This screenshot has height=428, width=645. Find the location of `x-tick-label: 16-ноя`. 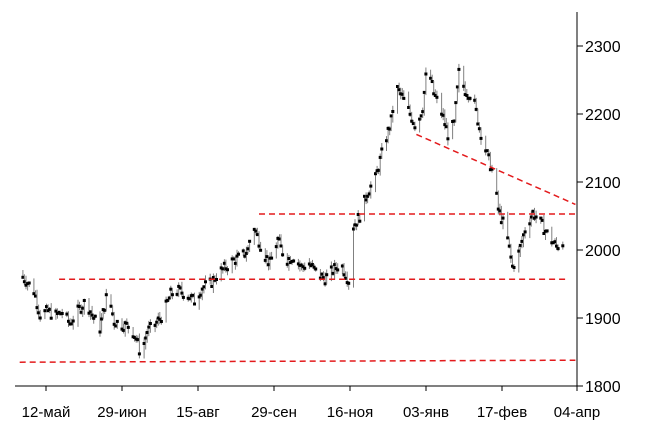

x-tick-label: 16-ноя is located at coordinates (350, 412).